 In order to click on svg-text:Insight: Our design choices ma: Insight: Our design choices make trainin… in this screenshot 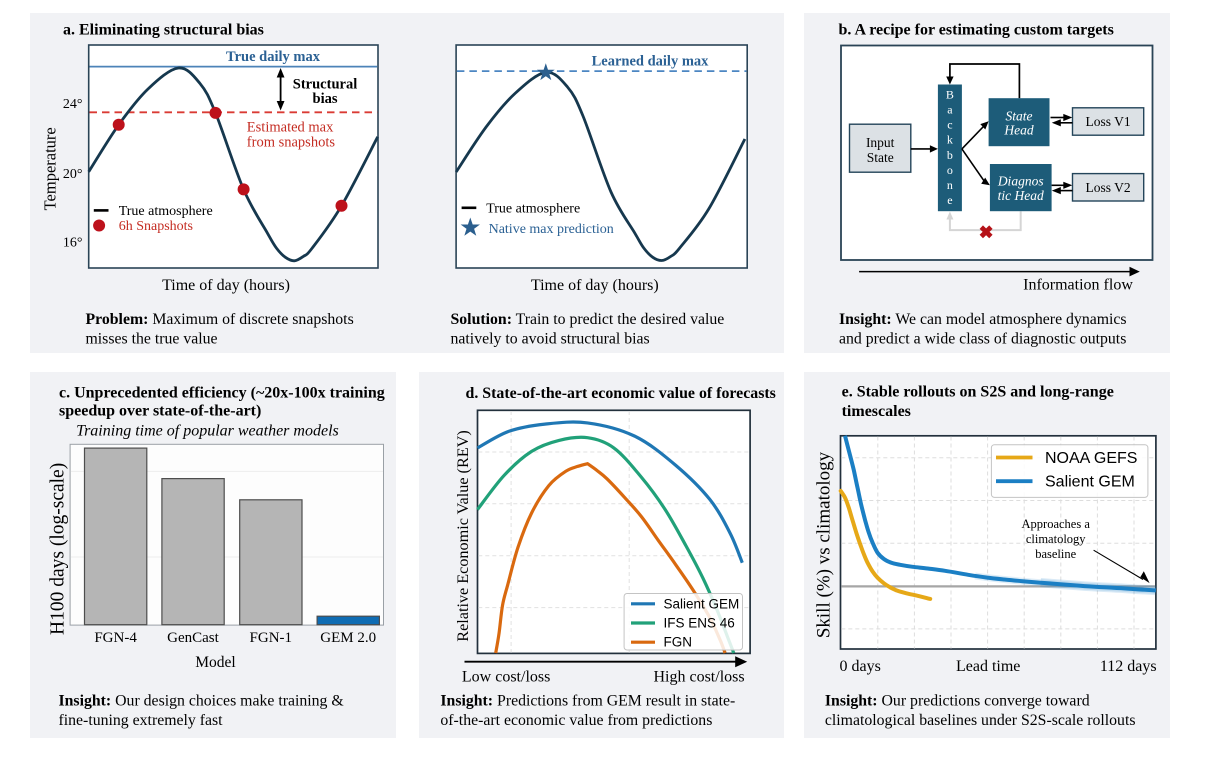, I will do `click(201, 700)`.